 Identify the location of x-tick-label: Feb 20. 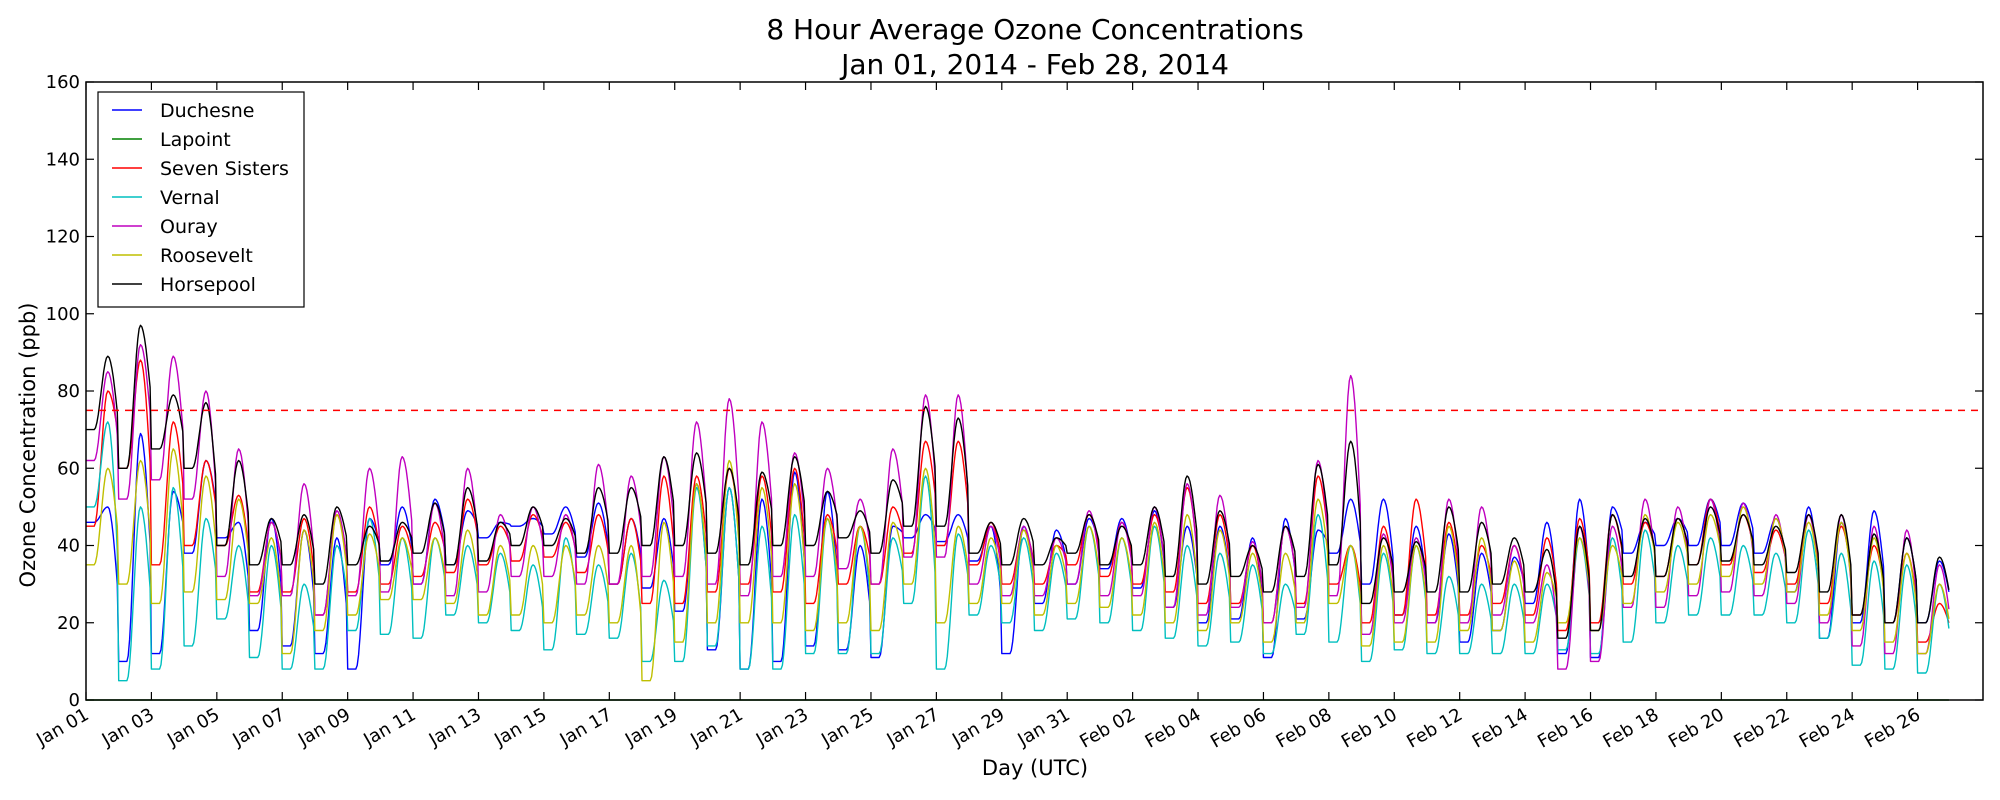
(1696, 728).